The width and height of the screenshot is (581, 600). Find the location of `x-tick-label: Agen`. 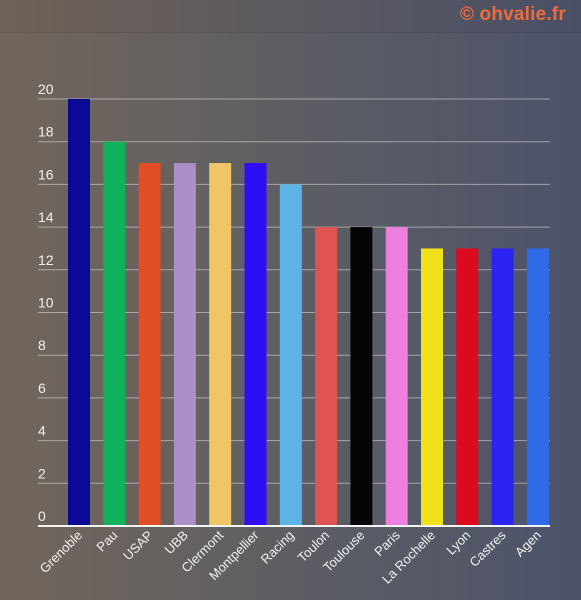

x-tick-label: Agen is located at coordinates (528, 544).